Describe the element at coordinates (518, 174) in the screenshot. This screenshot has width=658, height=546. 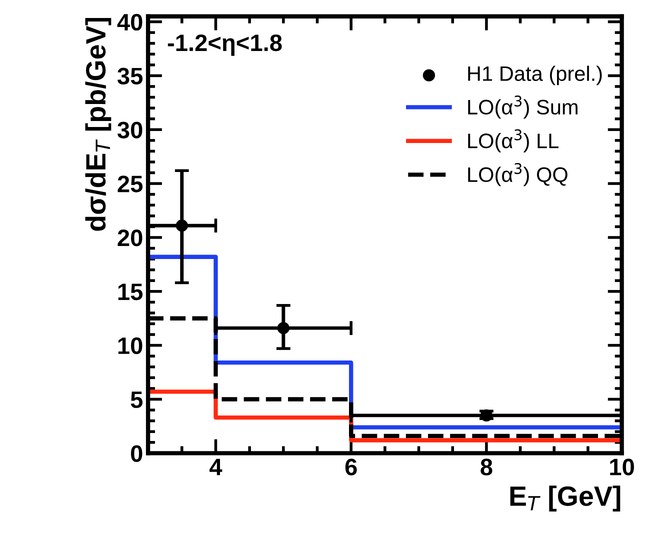
I see `legend-label: LO(α$^{3}$) QQ` at that location.